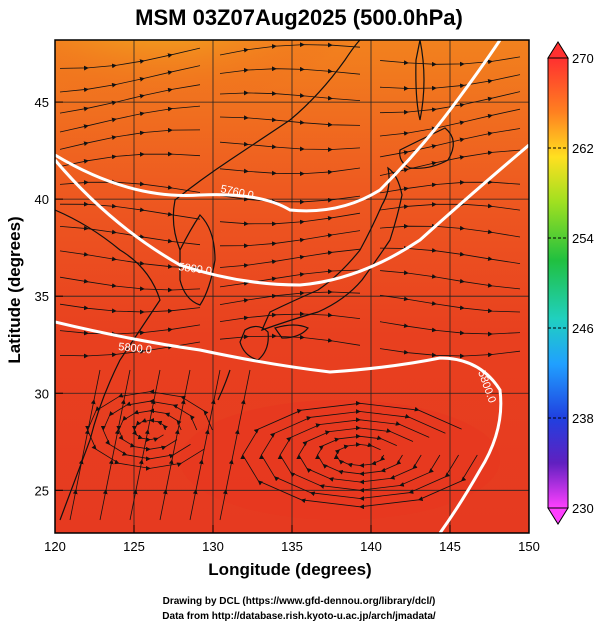 This screenshot has width=599, height=625. Describe the element at coordinates (583, 508) in the screenshot. I see `colorbar-tick-label: 230` at that location.